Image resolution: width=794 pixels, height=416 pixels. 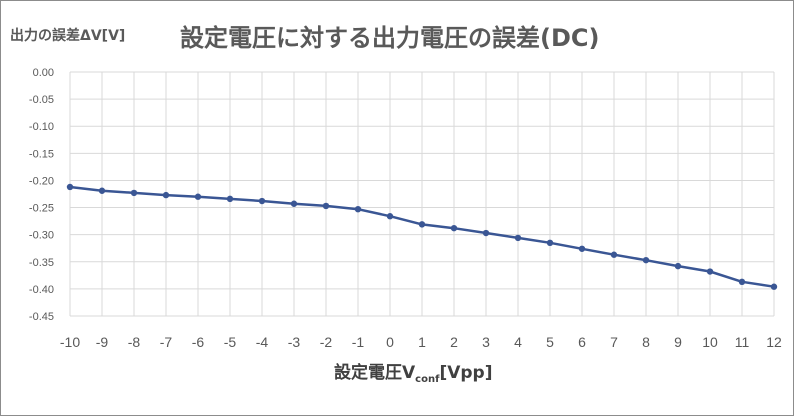 What do you see at coordinates (465, 373) in the screenshot?
I see `x-axis-label-unit: [Vpp]` at bounding box center [465, 373].